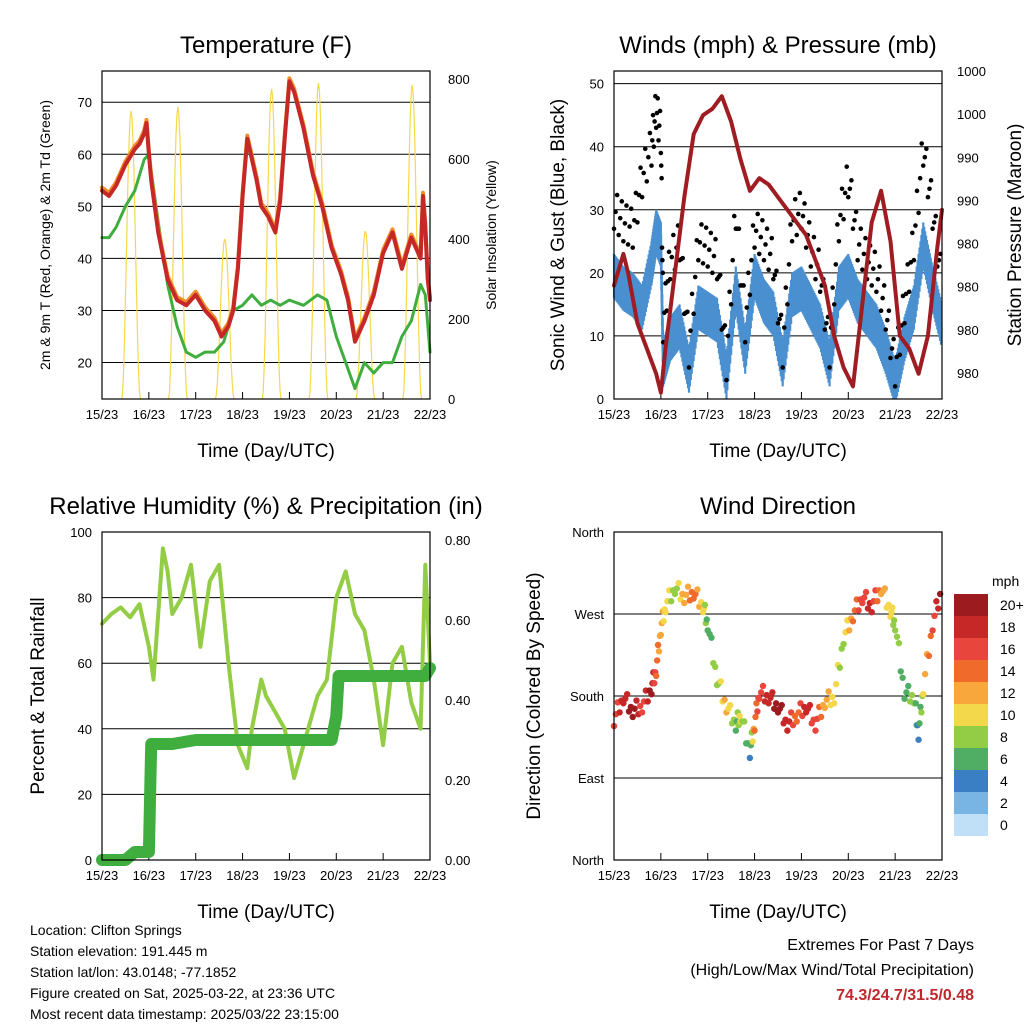 The width and height of the screenshot is (1024, 1025). What do you see at coordinates (85, 154) in the screenshot?
I see `y-tick-label: 60` at bounding box center [85, 154].